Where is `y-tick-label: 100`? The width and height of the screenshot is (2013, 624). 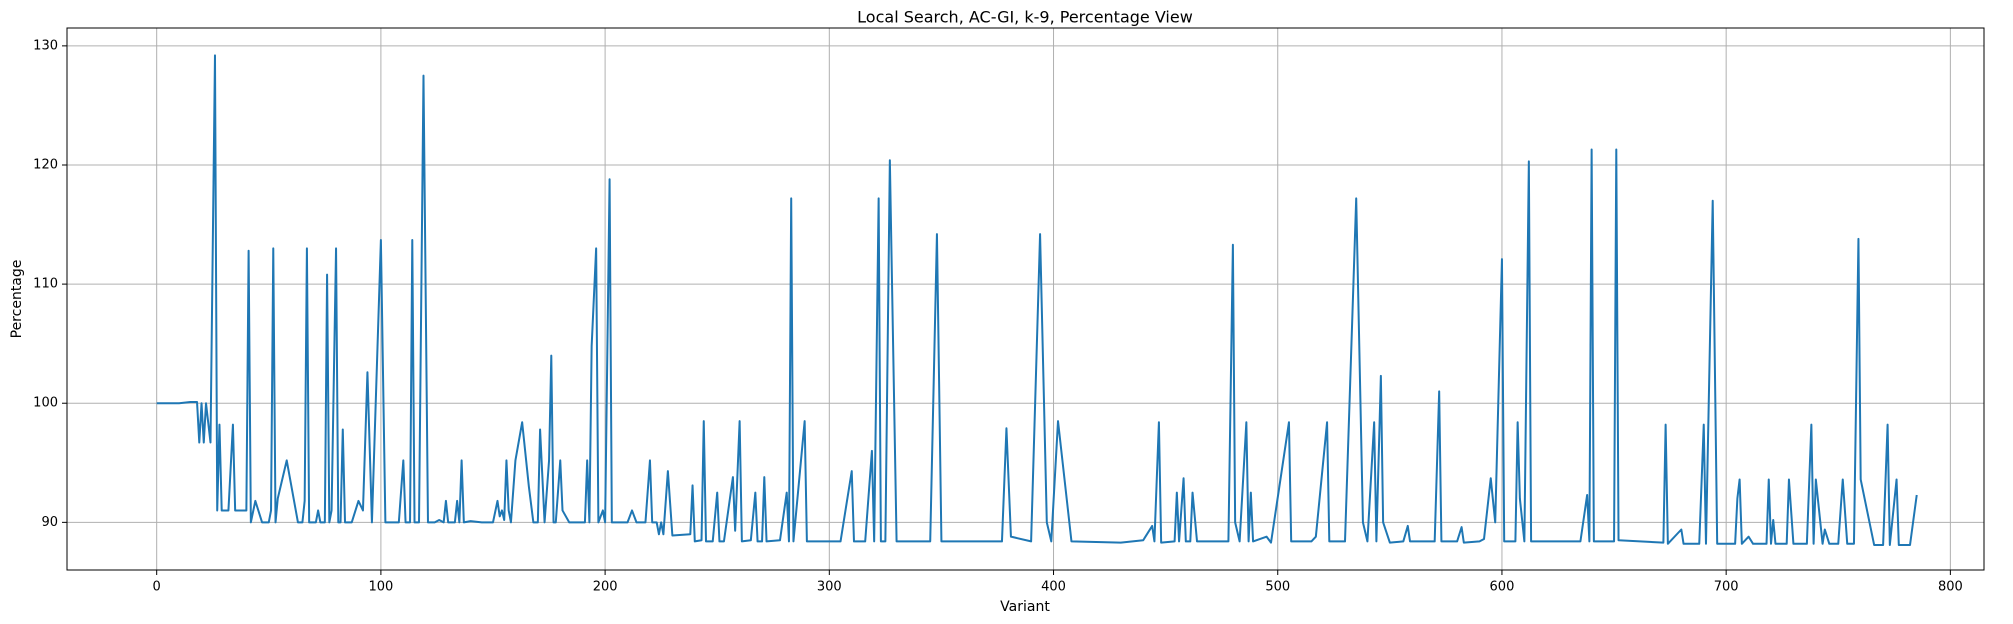
y-tick-label: 100 is located at coordinates (45, 403).